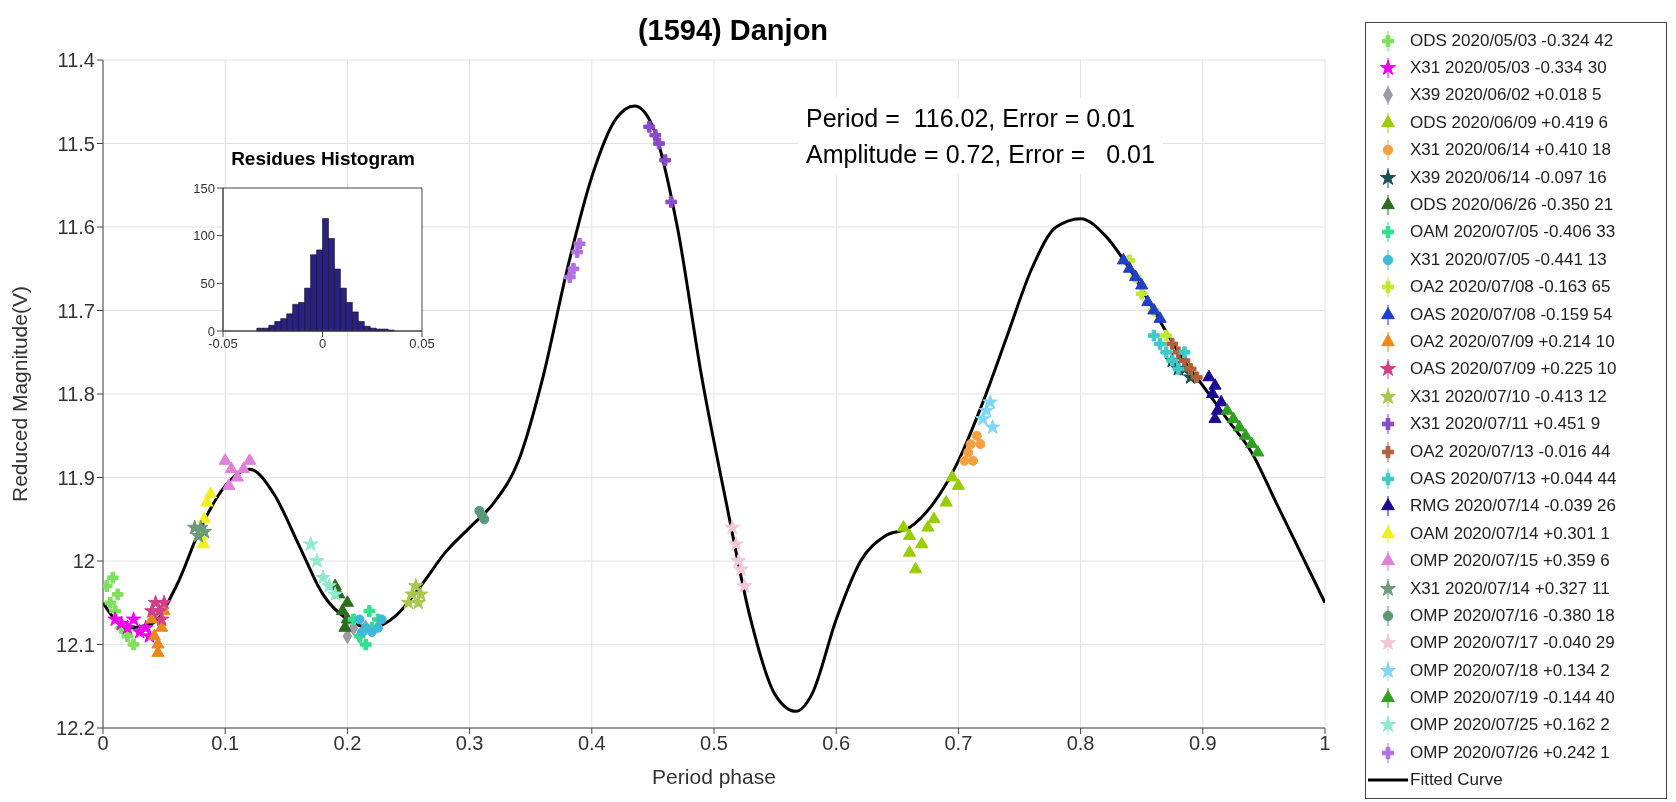  I want to click on chart-title: (1594) Danjon, so click(733, 30).